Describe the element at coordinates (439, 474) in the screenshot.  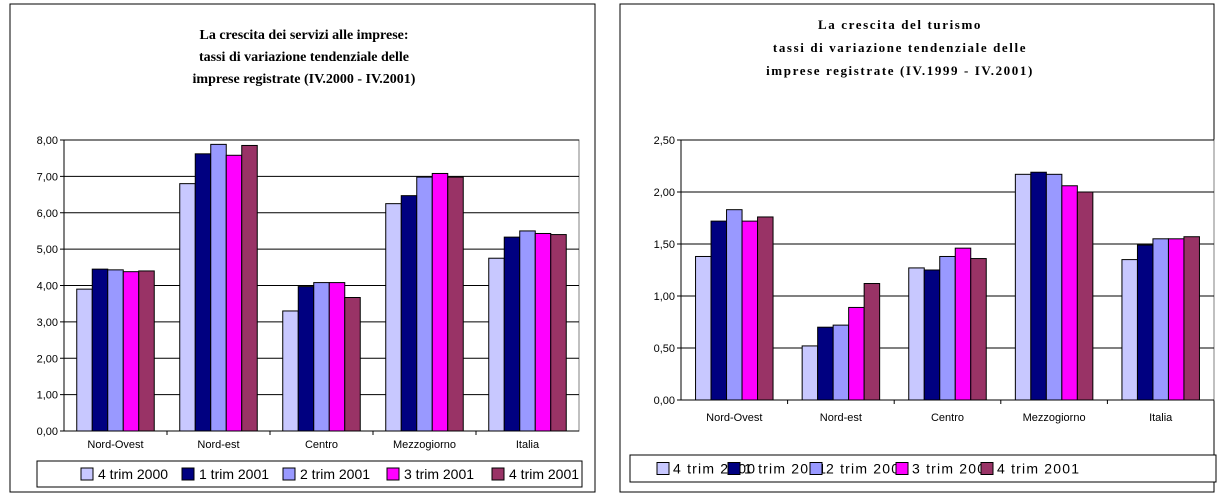
I see `legend-label: 3 trim 2001` at that location.